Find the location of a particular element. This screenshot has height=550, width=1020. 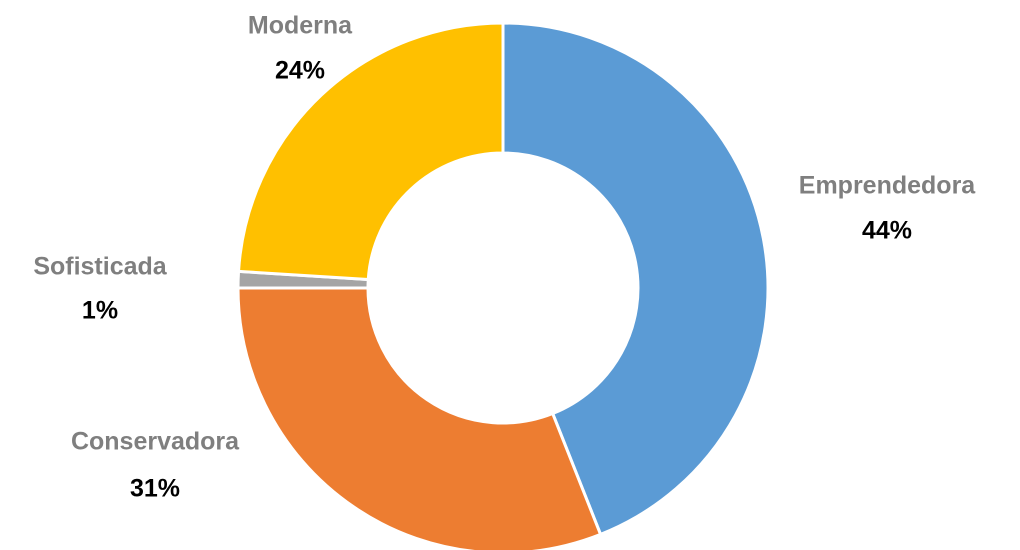

category-label: Conservadora is located at coordinates (155, 442).